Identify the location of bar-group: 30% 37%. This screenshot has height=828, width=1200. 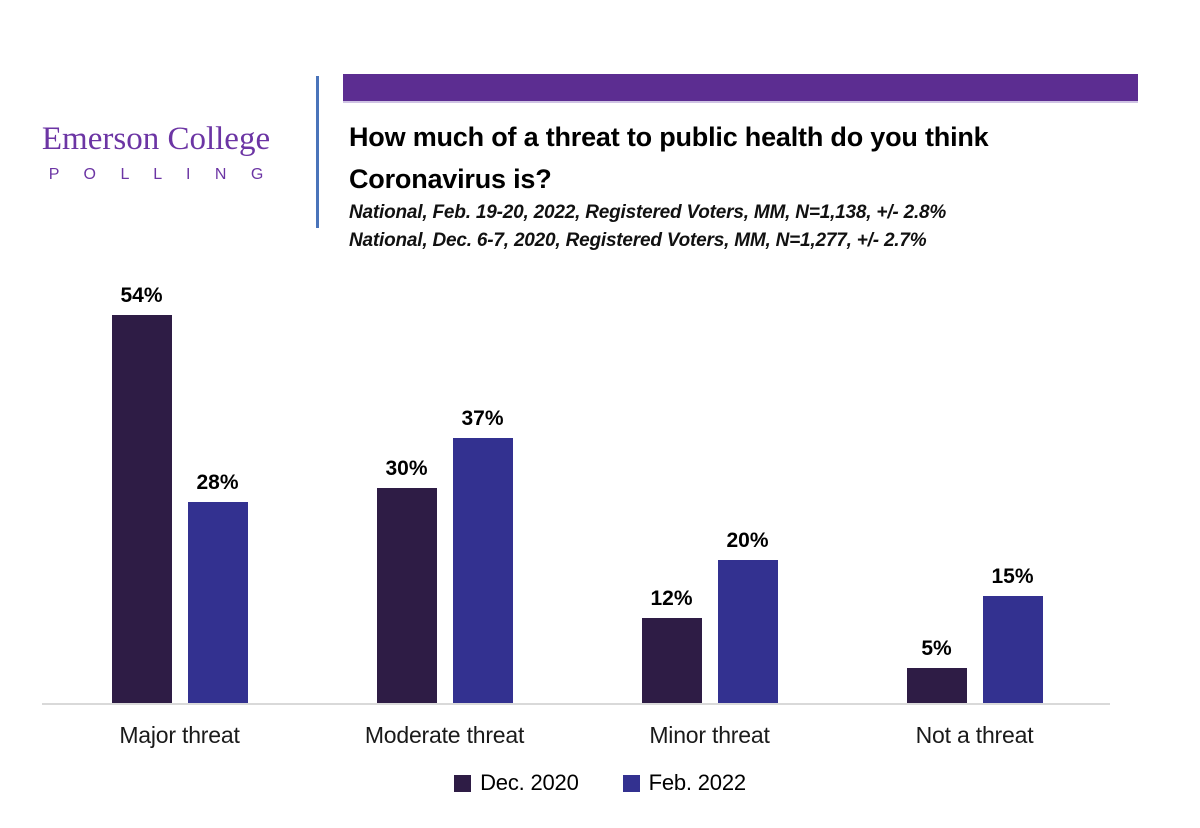
(444, 492).